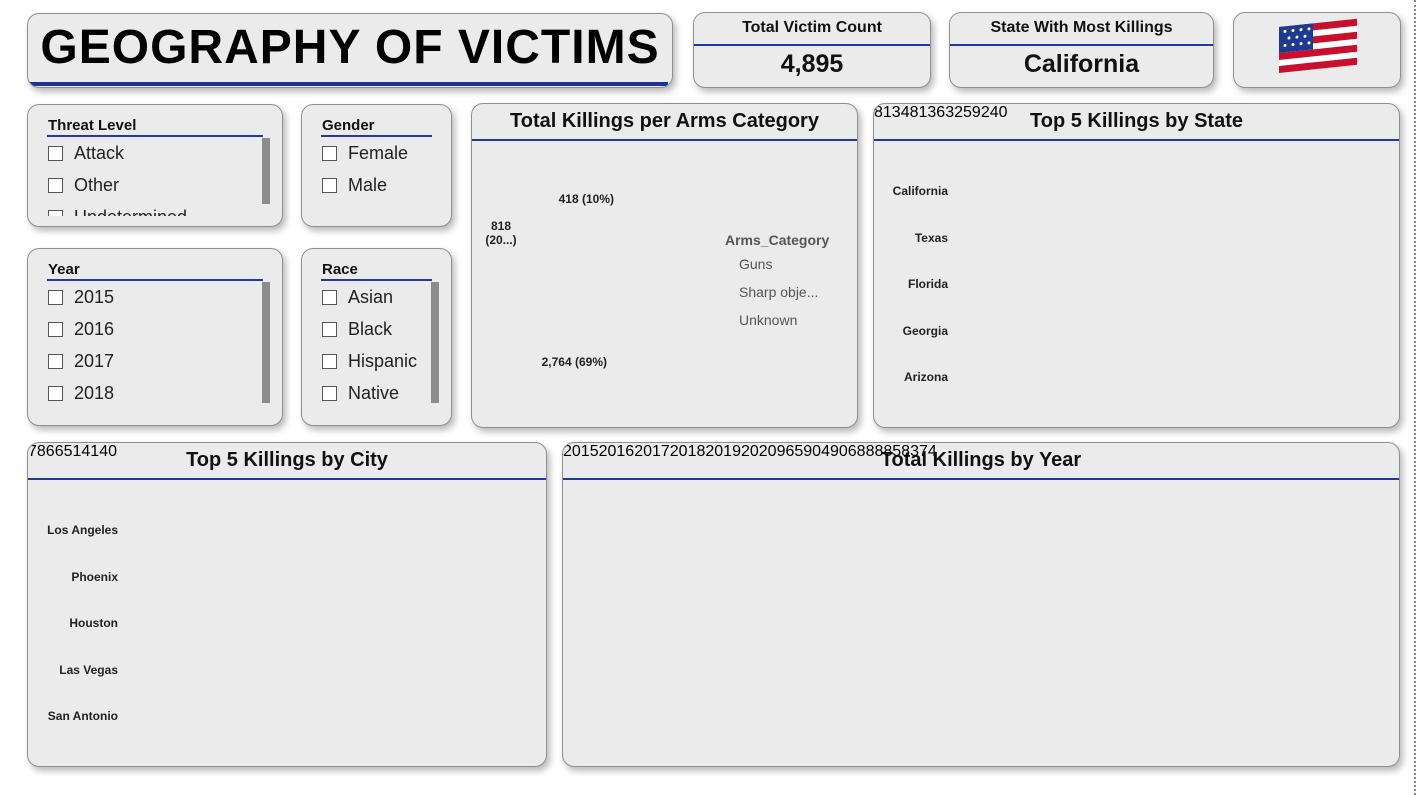 The height and width of the screenshot is (795, 1425). Describe the element at coordinates (82, 530) in the screenshot. I see `category-label: Los Angeles` at that location.